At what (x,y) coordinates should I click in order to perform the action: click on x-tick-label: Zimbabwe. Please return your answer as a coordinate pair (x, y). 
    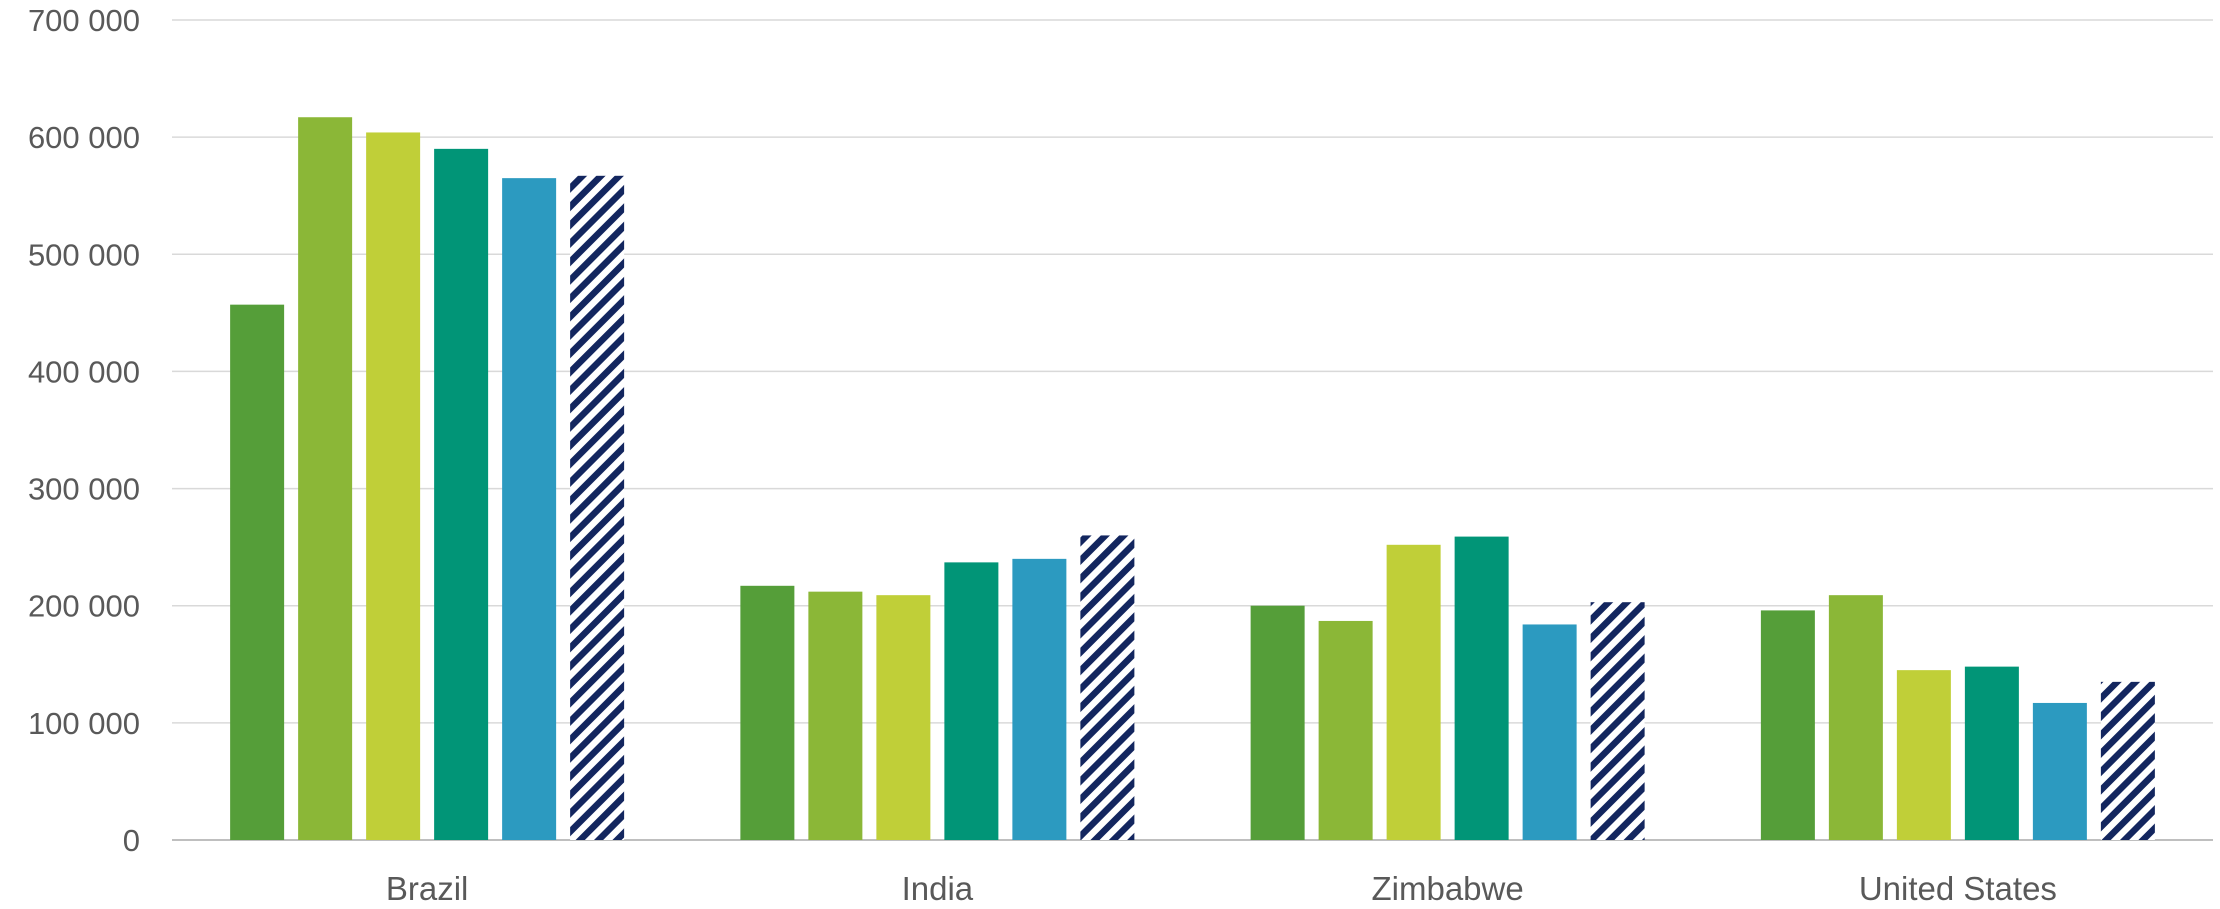
    Looking at the image, I should click on (1448, 888).